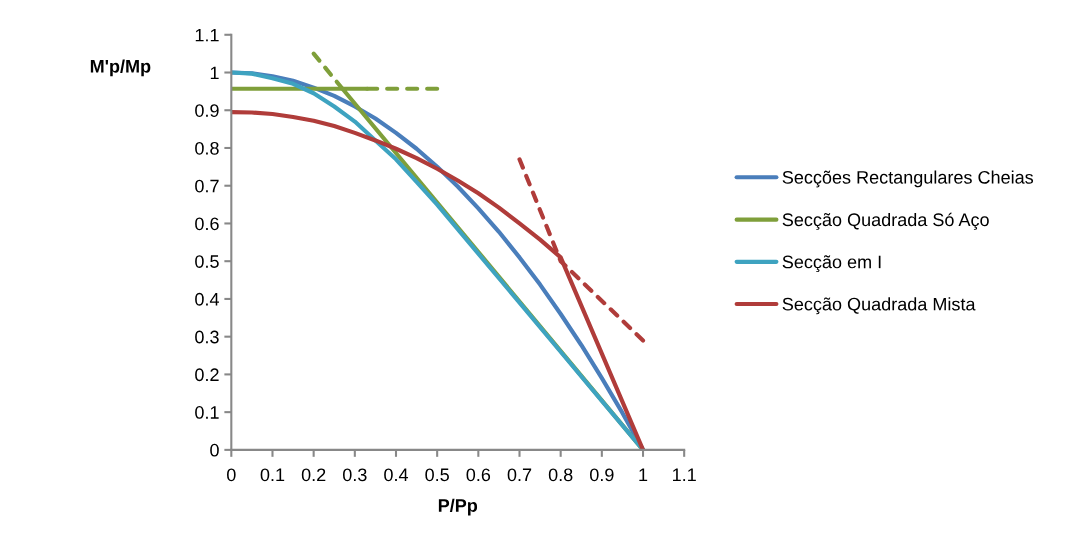  What do you see at coordinates (207, 337) in the screenshot?
I see `y-tick-label: 0.3` at bounding box center [207, 337].